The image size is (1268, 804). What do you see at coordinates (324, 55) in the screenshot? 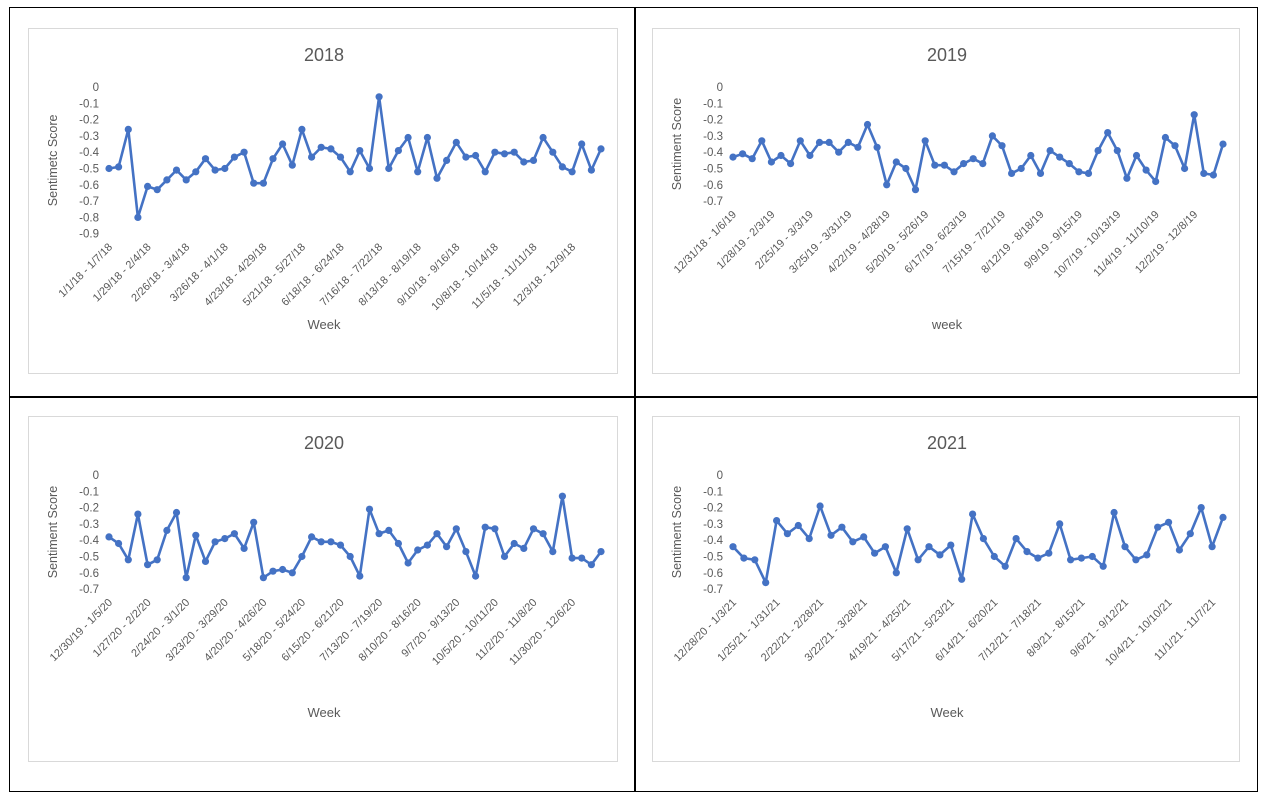
I see `chart-title: 2018` at bounding box center [324, 55].